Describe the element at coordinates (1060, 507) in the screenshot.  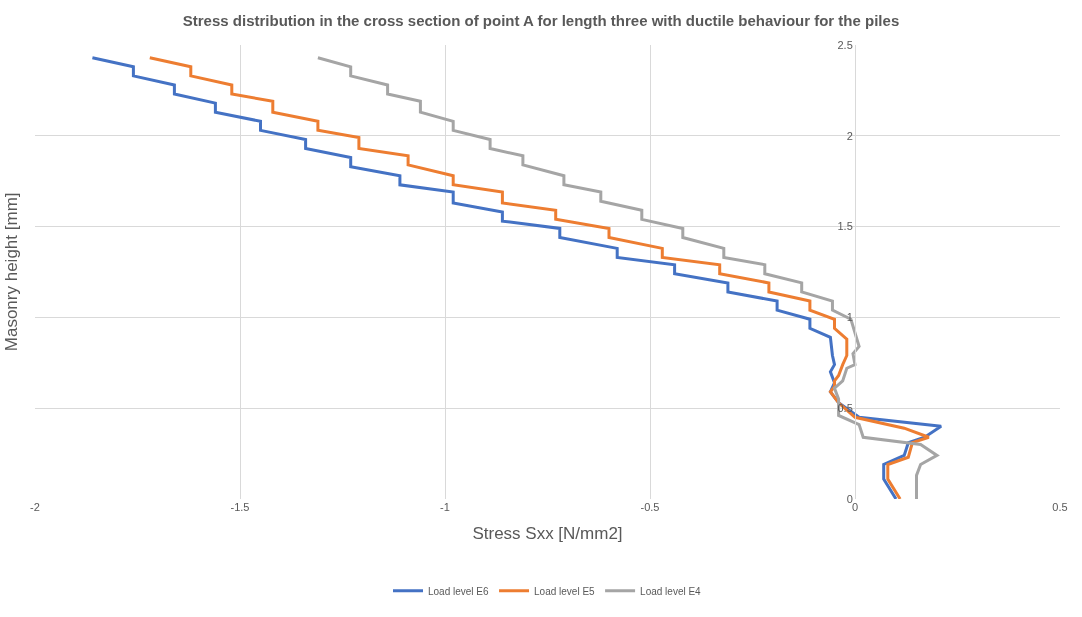
I see `x-tick-label: 0.5` at that location.